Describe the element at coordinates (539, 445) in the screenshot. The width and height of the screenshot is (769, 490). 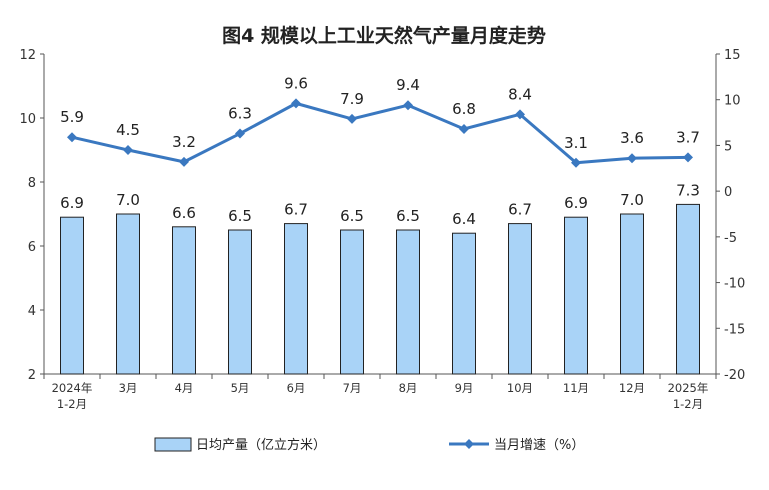
I see `legend-line-label: 当月增速（%）` at that location.